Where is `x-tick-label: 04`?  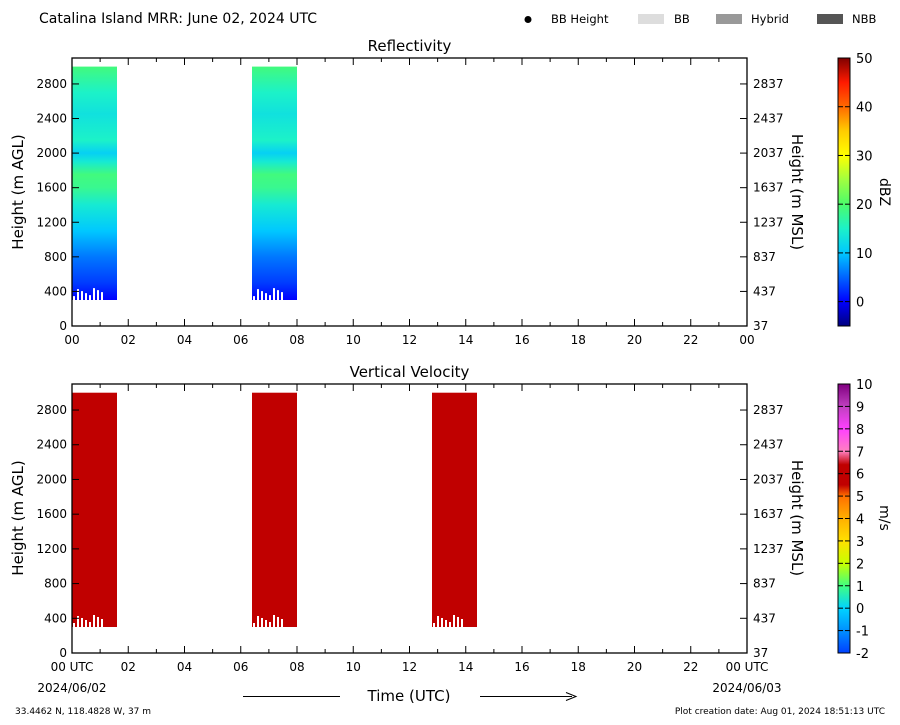
x-tick-label: 04 is located at coordinates (184, 667).